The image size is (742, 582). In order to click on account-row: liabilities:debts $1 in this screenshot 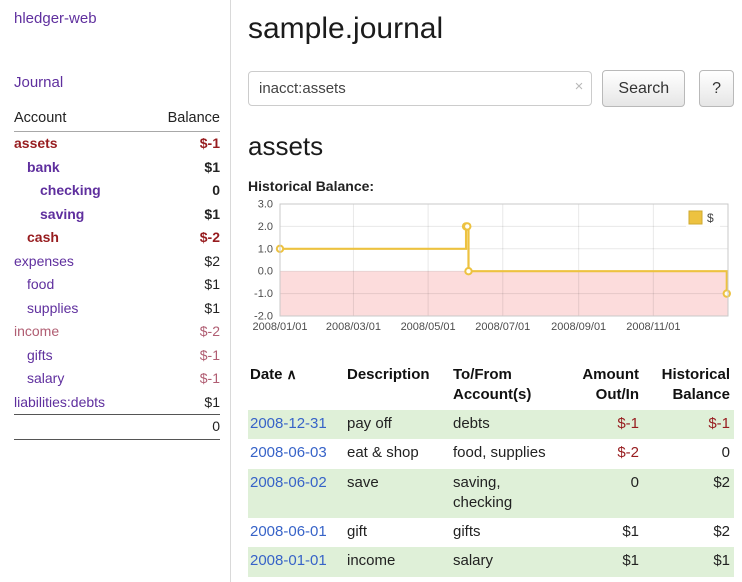, I will do `click(117, 403)`.